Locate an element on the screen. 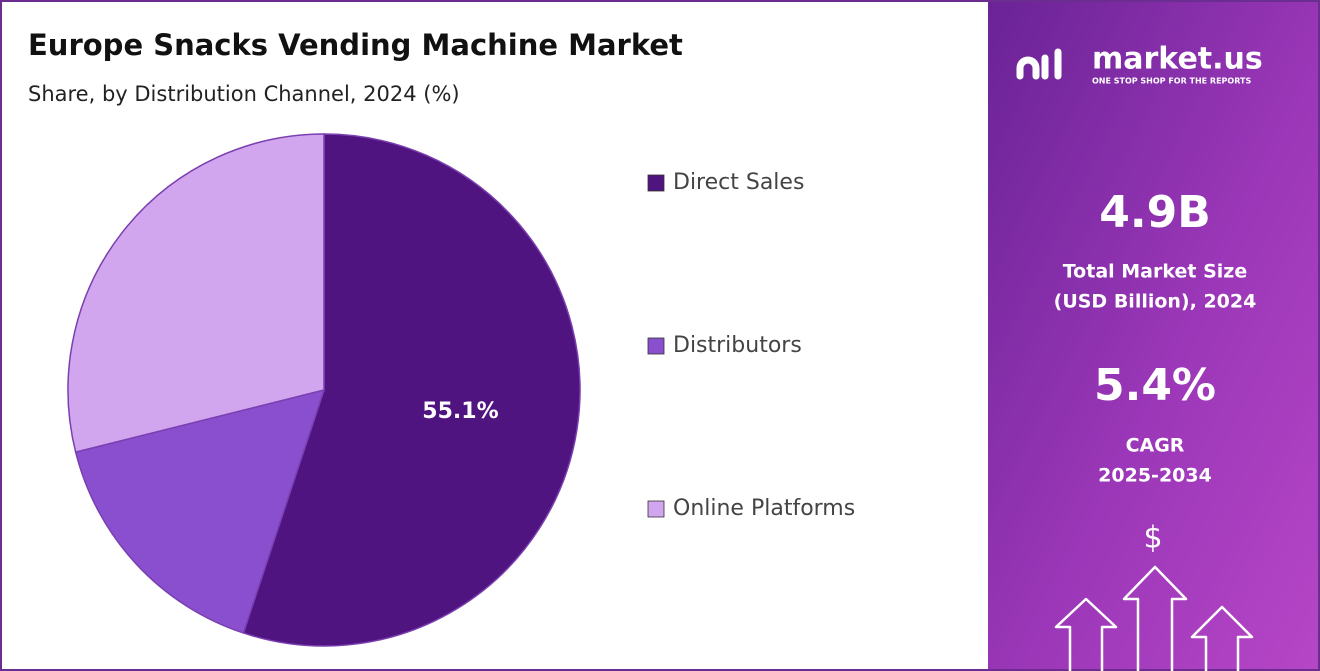  legend-label: Online Platforms is located at coordinates (764, 508).